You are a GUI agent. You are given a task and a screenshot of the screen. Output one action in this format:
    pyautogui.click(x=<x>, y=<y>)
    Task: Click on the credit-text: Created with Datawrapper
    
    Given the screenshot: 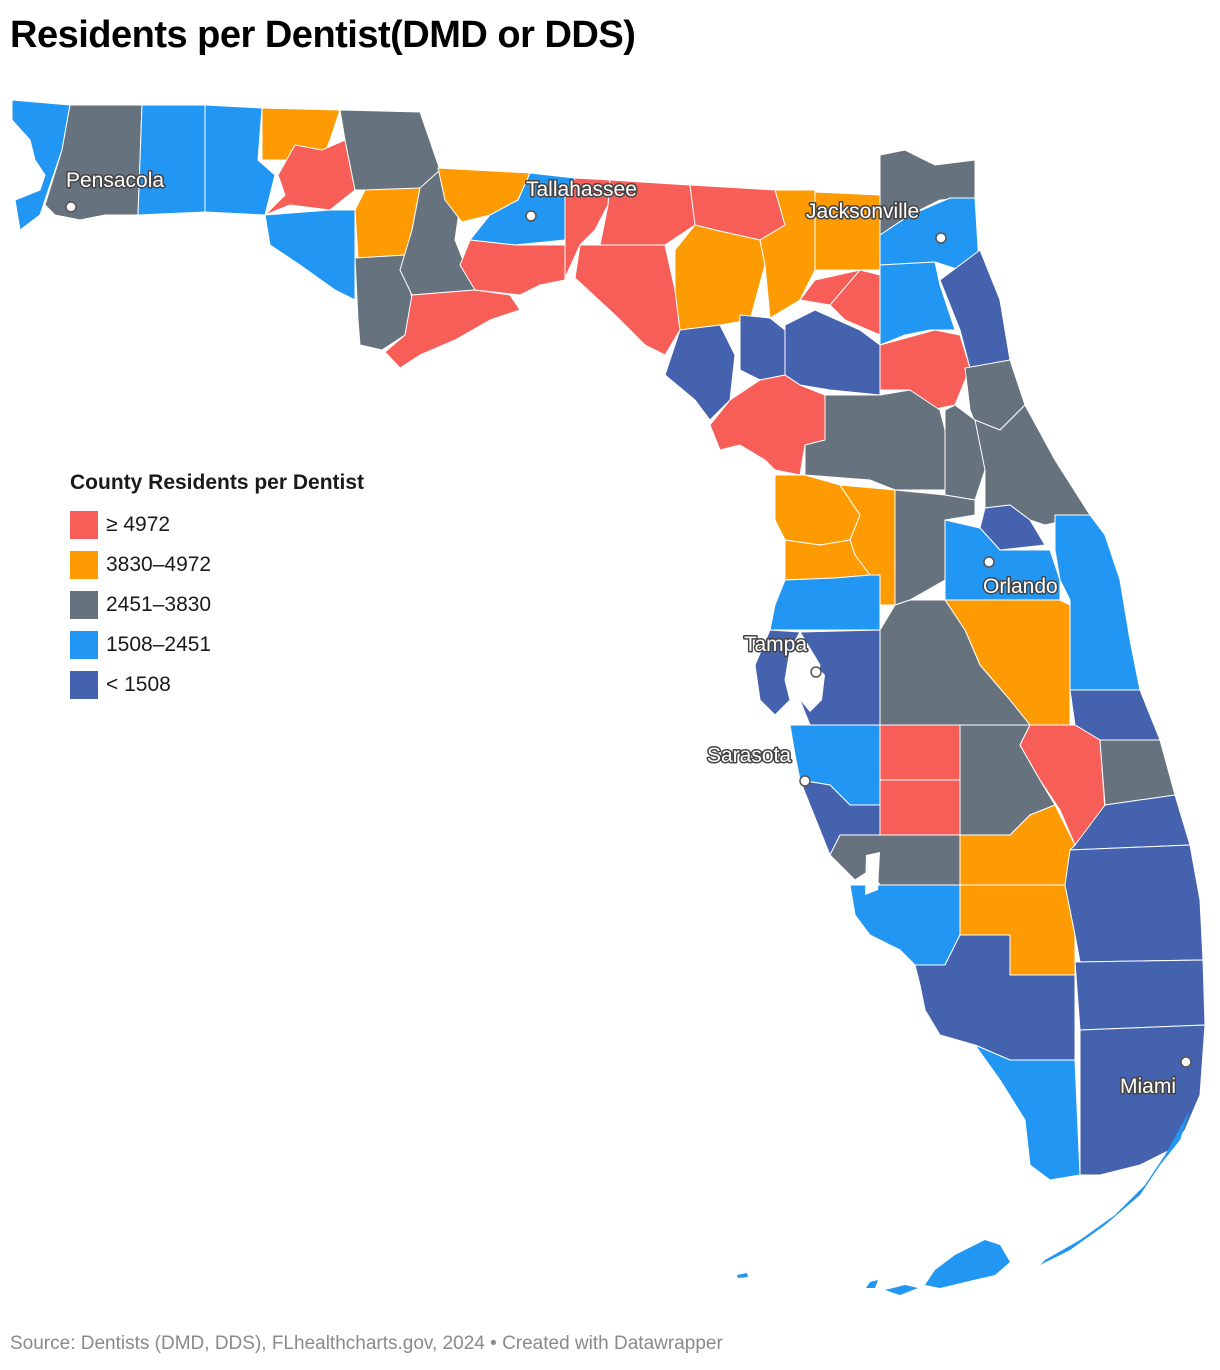 What is the action you would take?
    pyautogui.click(x=612, y=1343)
    